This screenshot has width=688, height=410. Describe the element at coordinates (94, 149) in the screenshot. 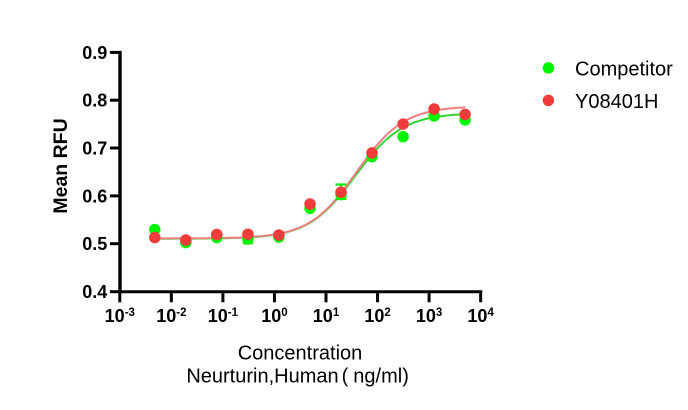

I see `svg-text: 0.7` at that location.